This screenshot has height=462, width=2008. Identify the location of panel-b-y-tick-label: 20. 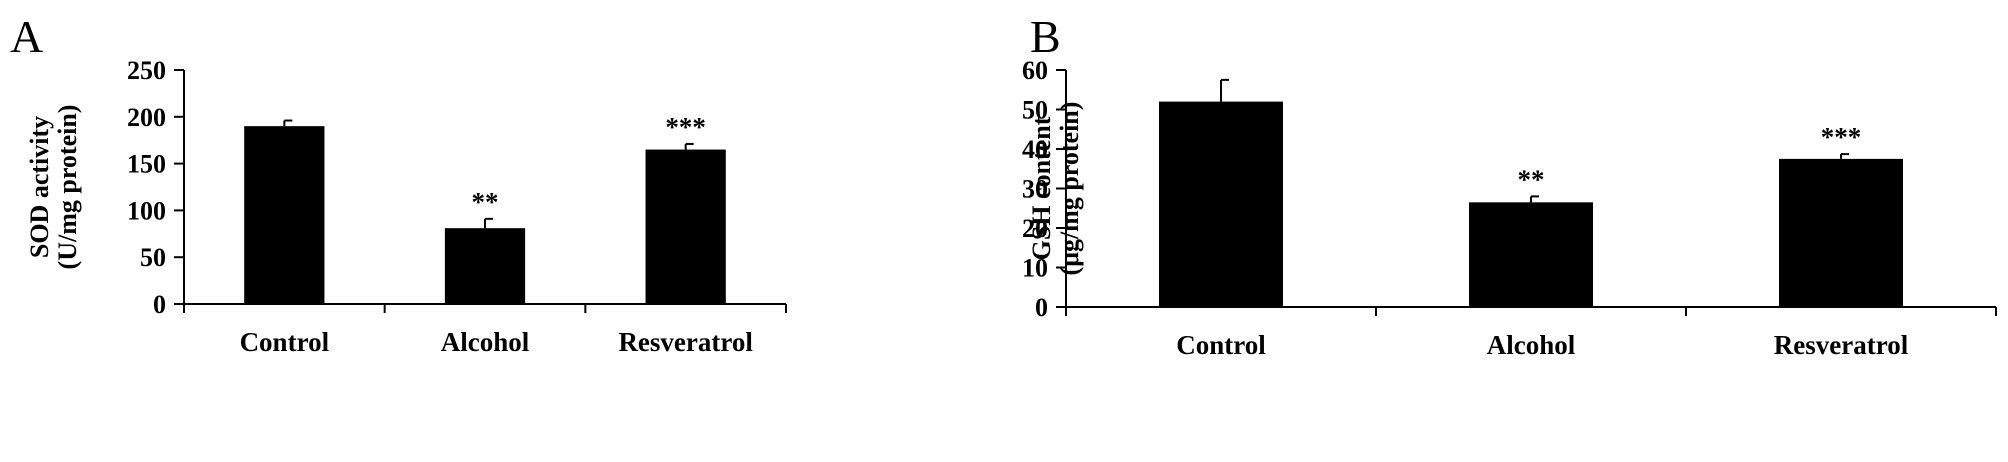
(1035, 228).